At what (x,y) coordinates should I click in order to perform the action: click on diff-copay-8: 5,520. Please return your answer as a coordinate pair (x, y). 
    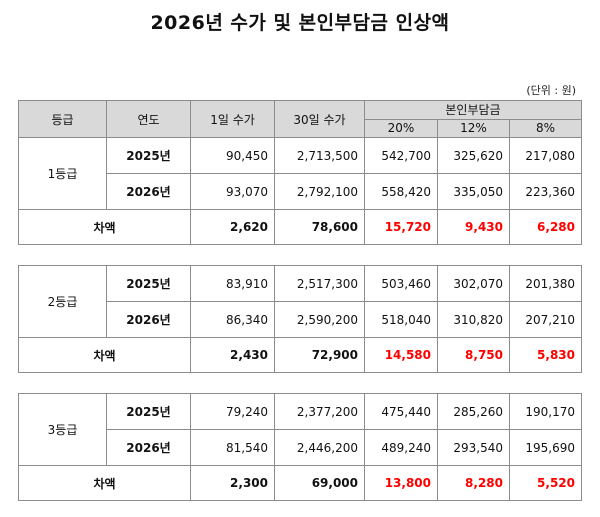
    Looking at the image, I should click on (546, 483).